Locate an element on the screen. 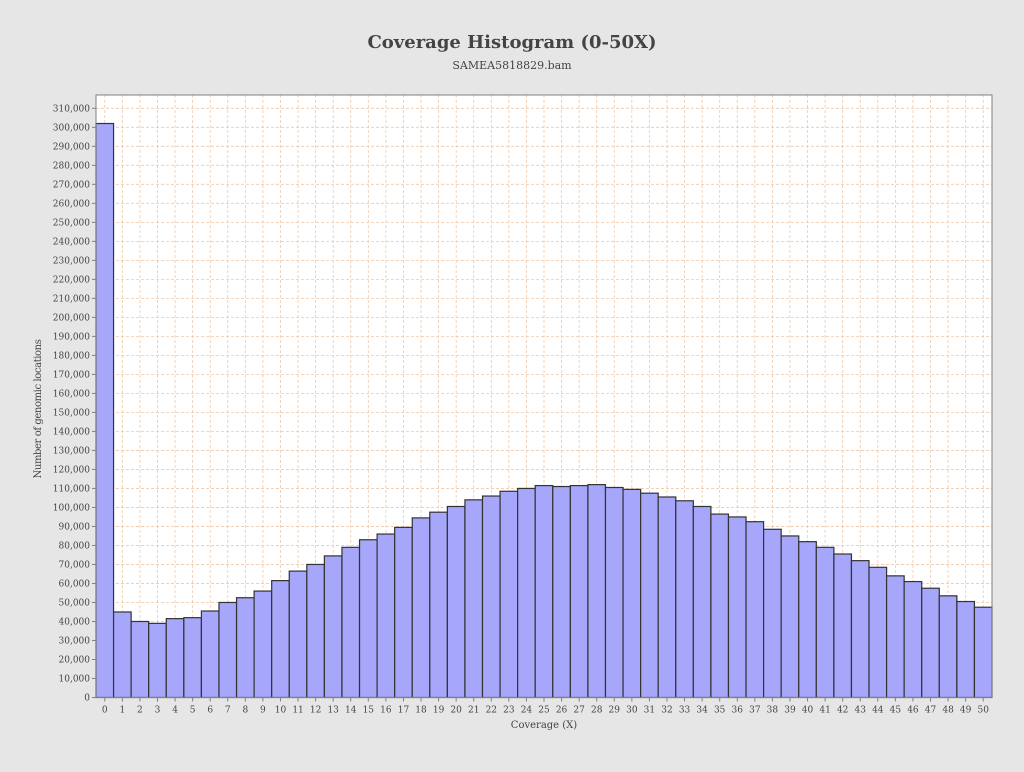  y-tick-label: 250,000 is located at coordinates (71, 223).